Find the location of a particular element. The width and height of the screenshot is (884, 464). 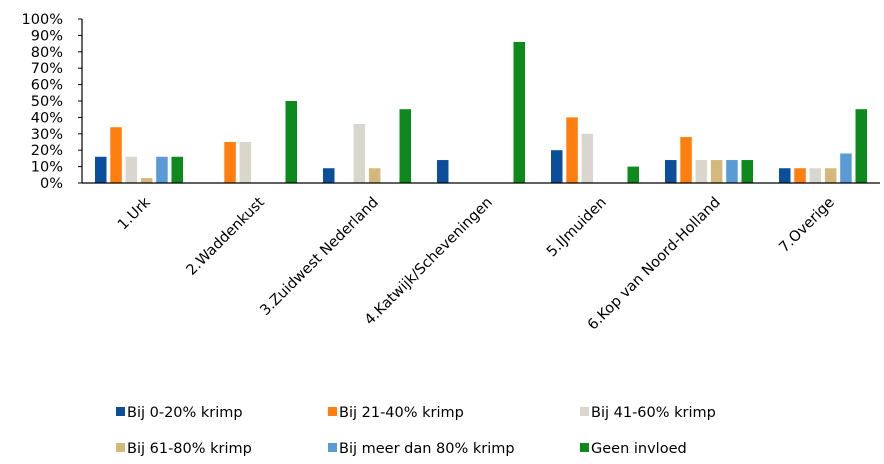

y-tick-label: 80% is located at coordinates (47, 53).